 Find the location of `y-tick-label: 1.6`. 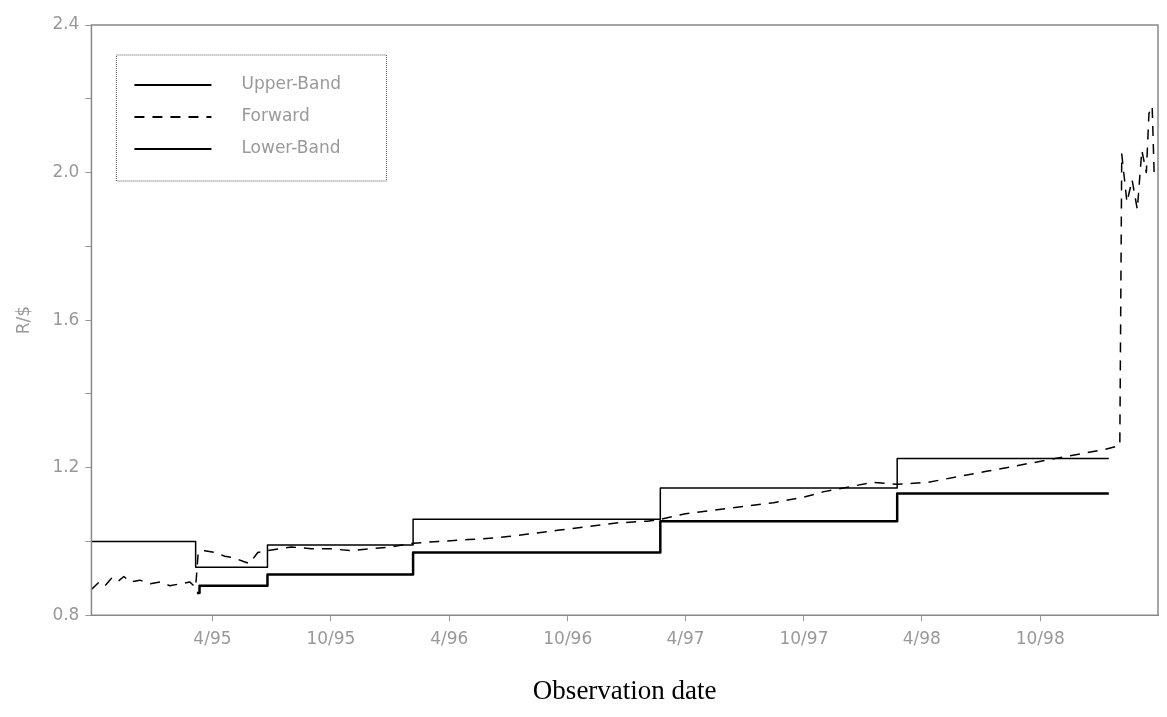

y-tick-label: 1.6 is located at coordinates (66, 318).